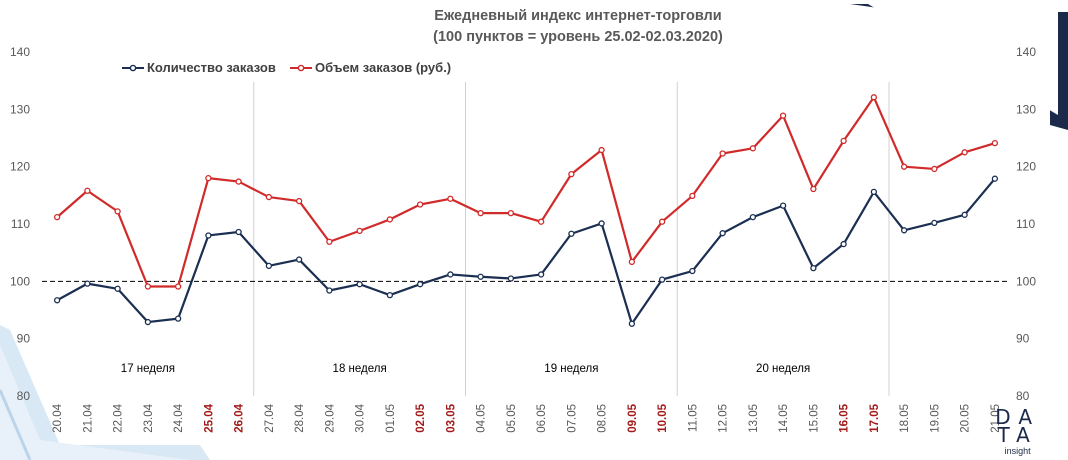  Describe the element at coordinates (1026, 52) in the screenshot. I see `y-tick-right: 140` at that location.